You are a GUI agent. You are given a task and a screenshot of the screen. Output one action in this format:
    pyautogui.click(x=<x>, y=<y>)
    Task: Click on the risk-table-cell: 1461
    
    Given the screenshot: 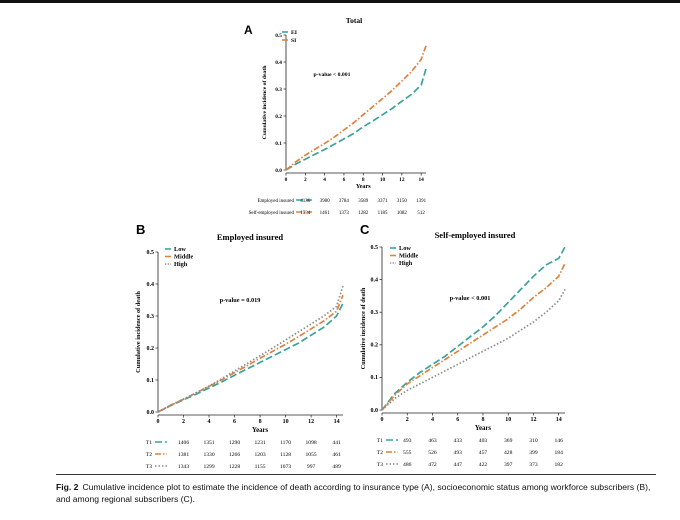 What is the action you would take?
    pyautogui.click(x=325, y=213)
    